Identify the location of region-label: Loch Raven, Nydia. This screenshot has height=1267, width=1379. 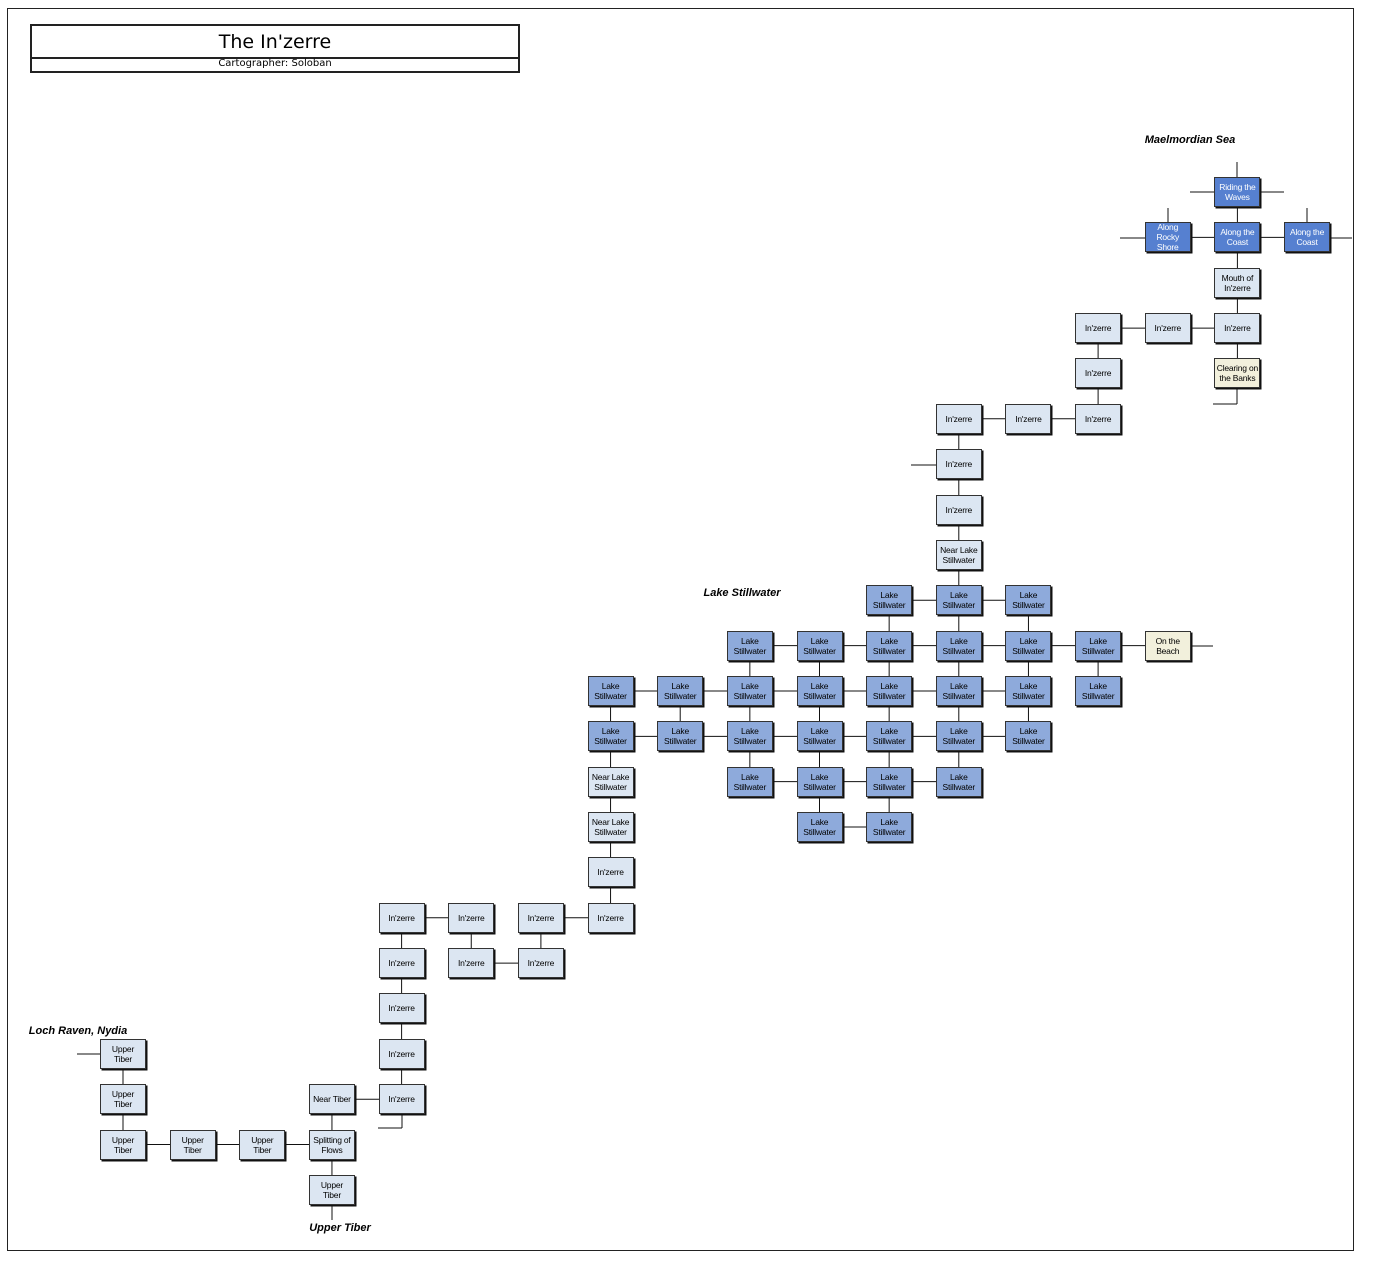
(78, 1031).